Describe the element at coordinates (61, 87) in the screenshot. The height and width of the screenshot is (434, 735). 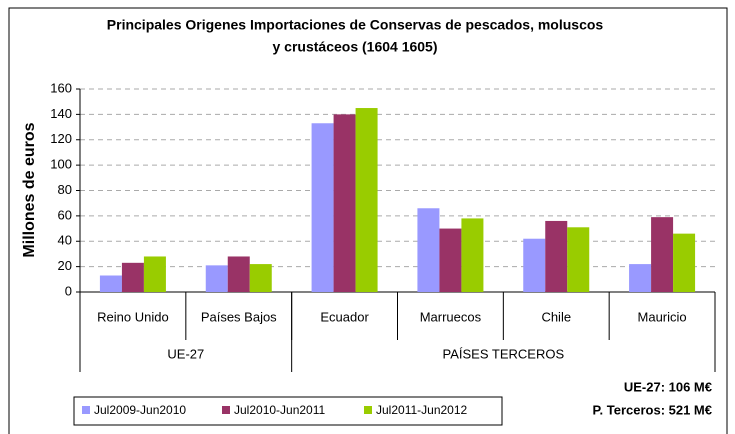
I see `y-tick-label: 160` at that location.